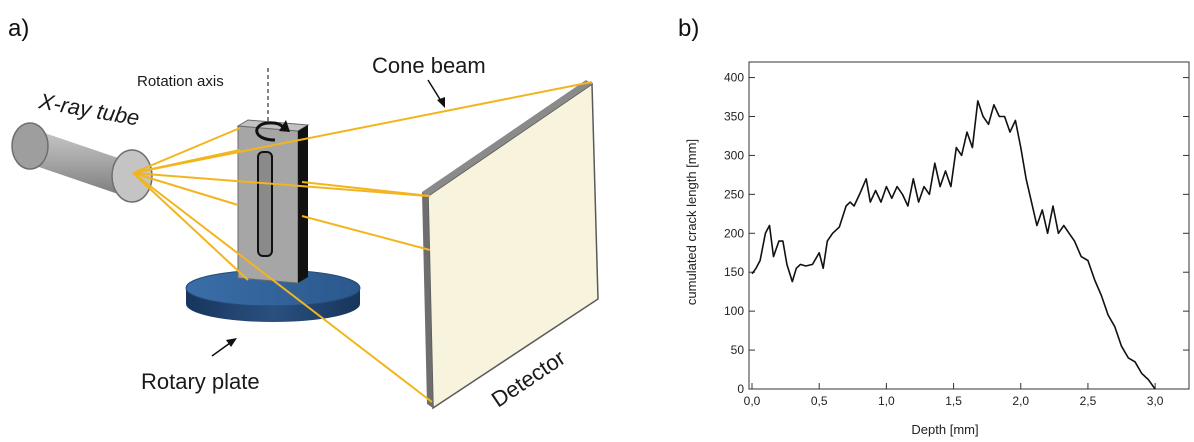 The image size is (1194, 442). I want to click on panel-a-label: a), so click(18, 28).